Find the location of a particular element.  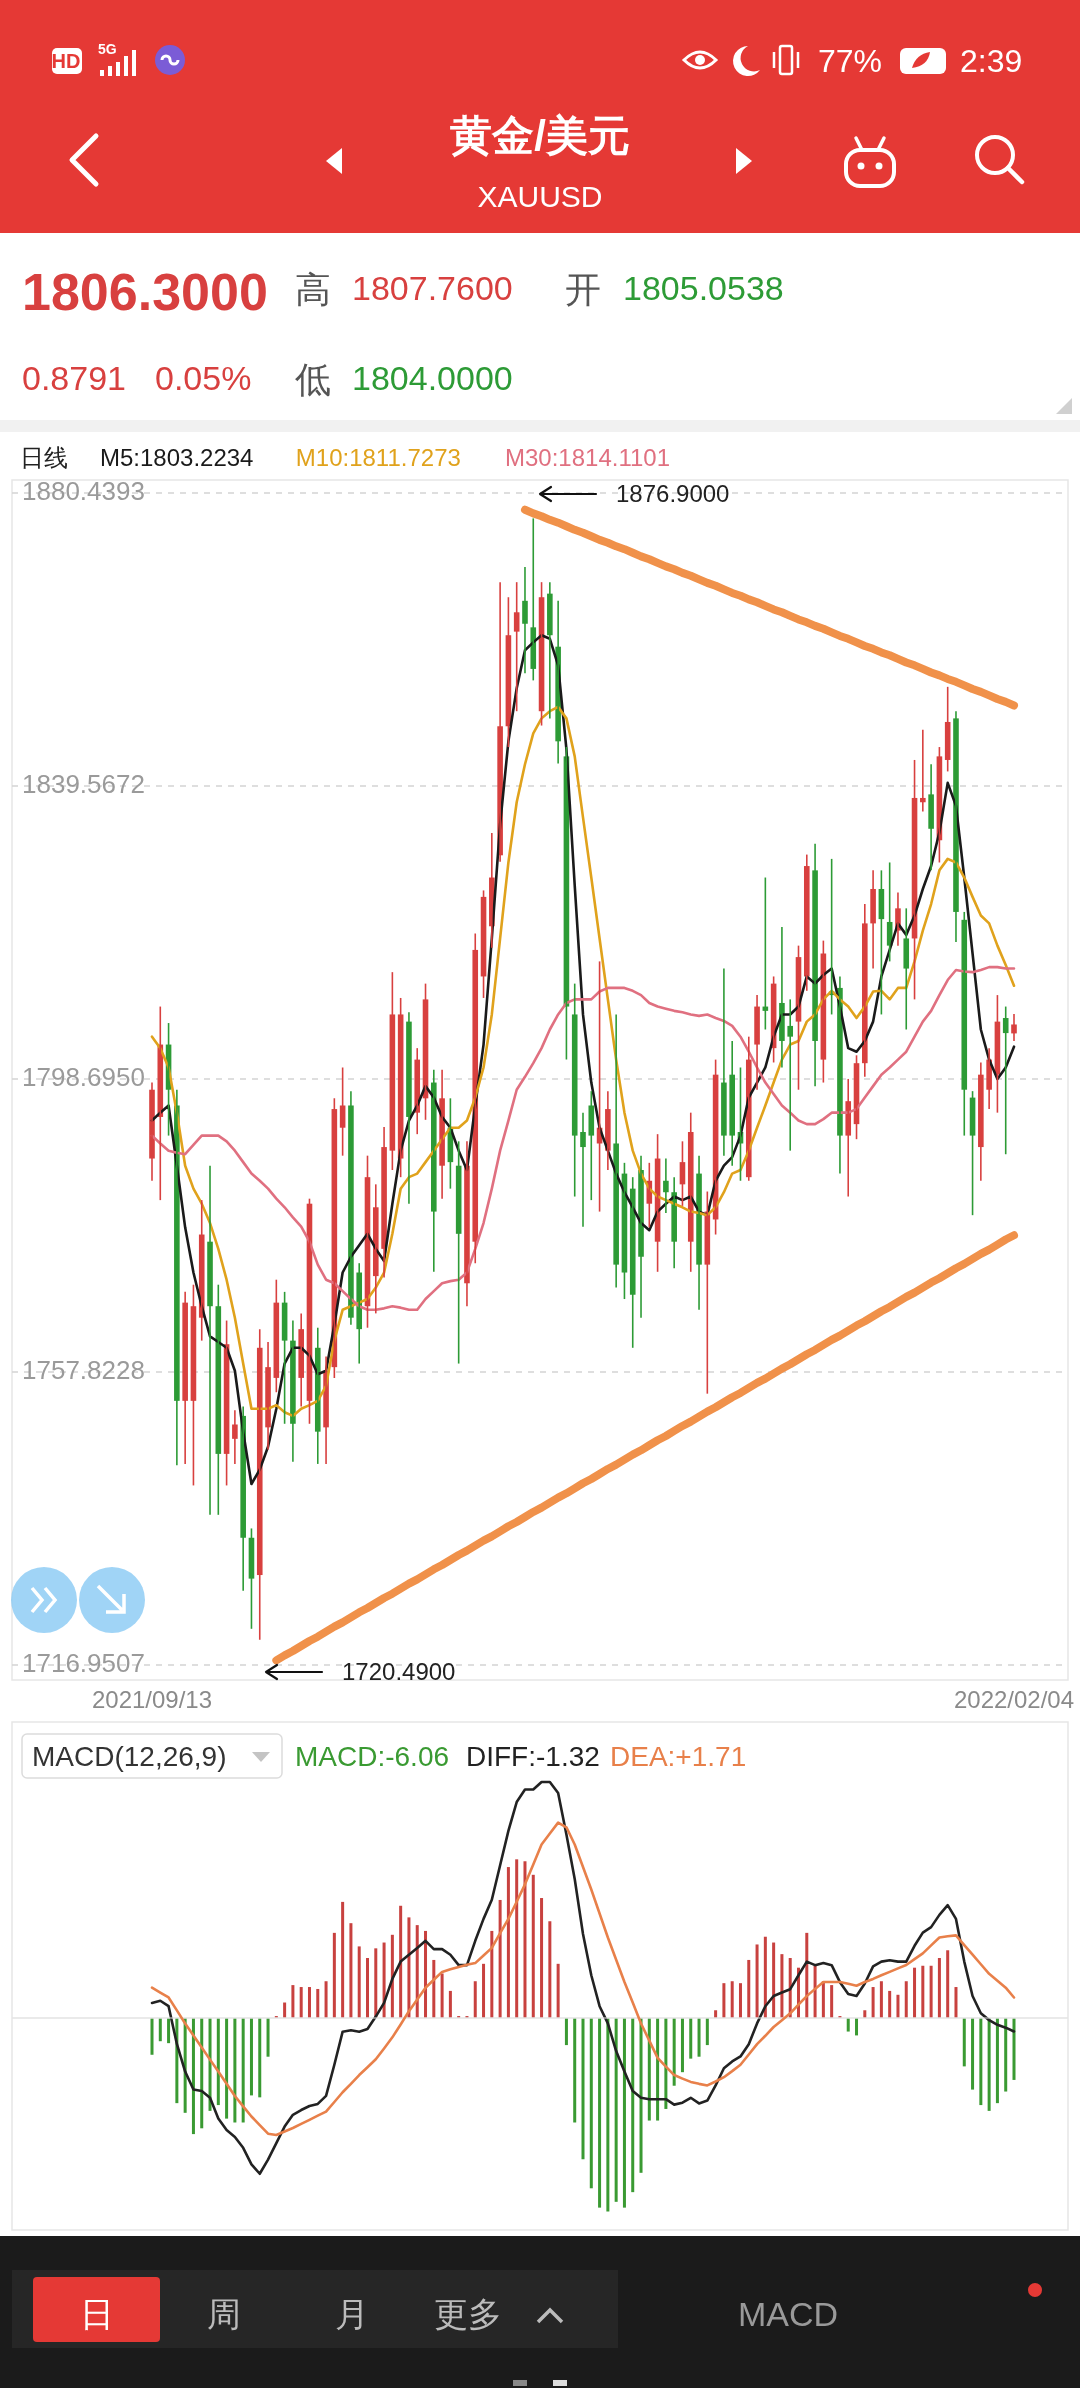

text: 0.05% is located at coordinates (203, 378).